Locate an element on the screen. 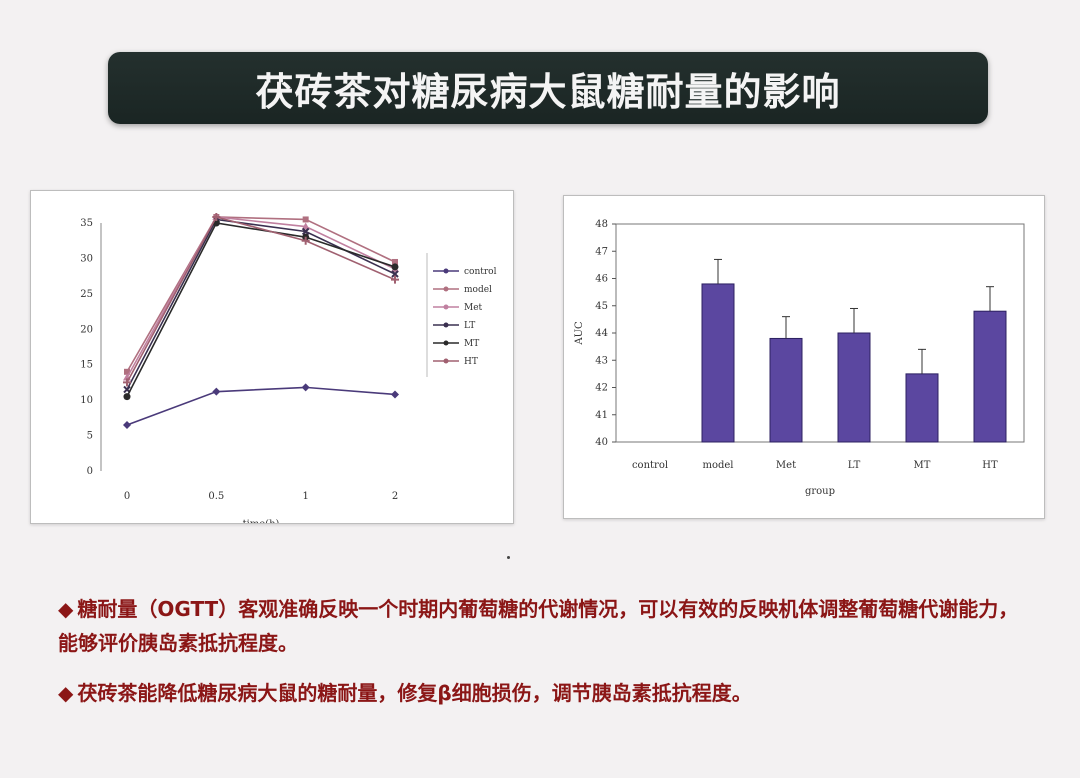 This screenshot has width=1080, height=778. bullet-item: ◆ 茯砖茶能降低糖尿病大鼠的糖耐量，修复β细胞损伤，调节胰岛素抵抗程度。 is located at coordinates (548, 693).